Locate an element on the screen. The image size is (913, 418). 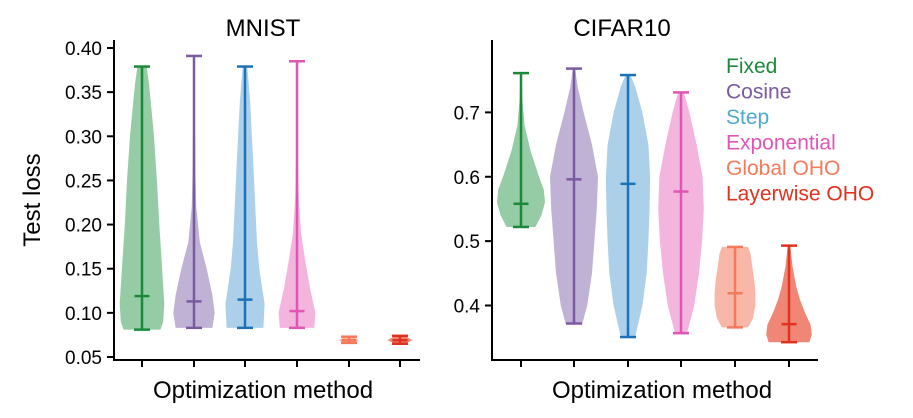
legend-item-exponential: Exponential is located at coordinates (781, 143).